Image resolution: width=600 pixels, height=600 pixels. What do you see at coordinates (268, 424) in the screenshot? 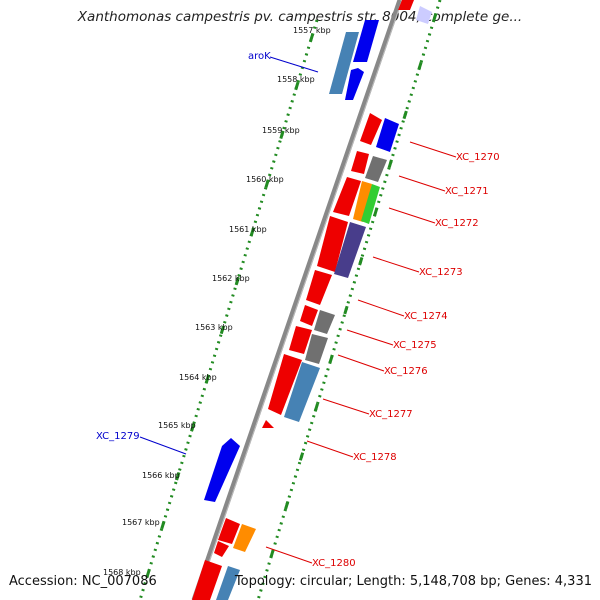
I see `gene-red-tiny` at bounding box center [268, 424].